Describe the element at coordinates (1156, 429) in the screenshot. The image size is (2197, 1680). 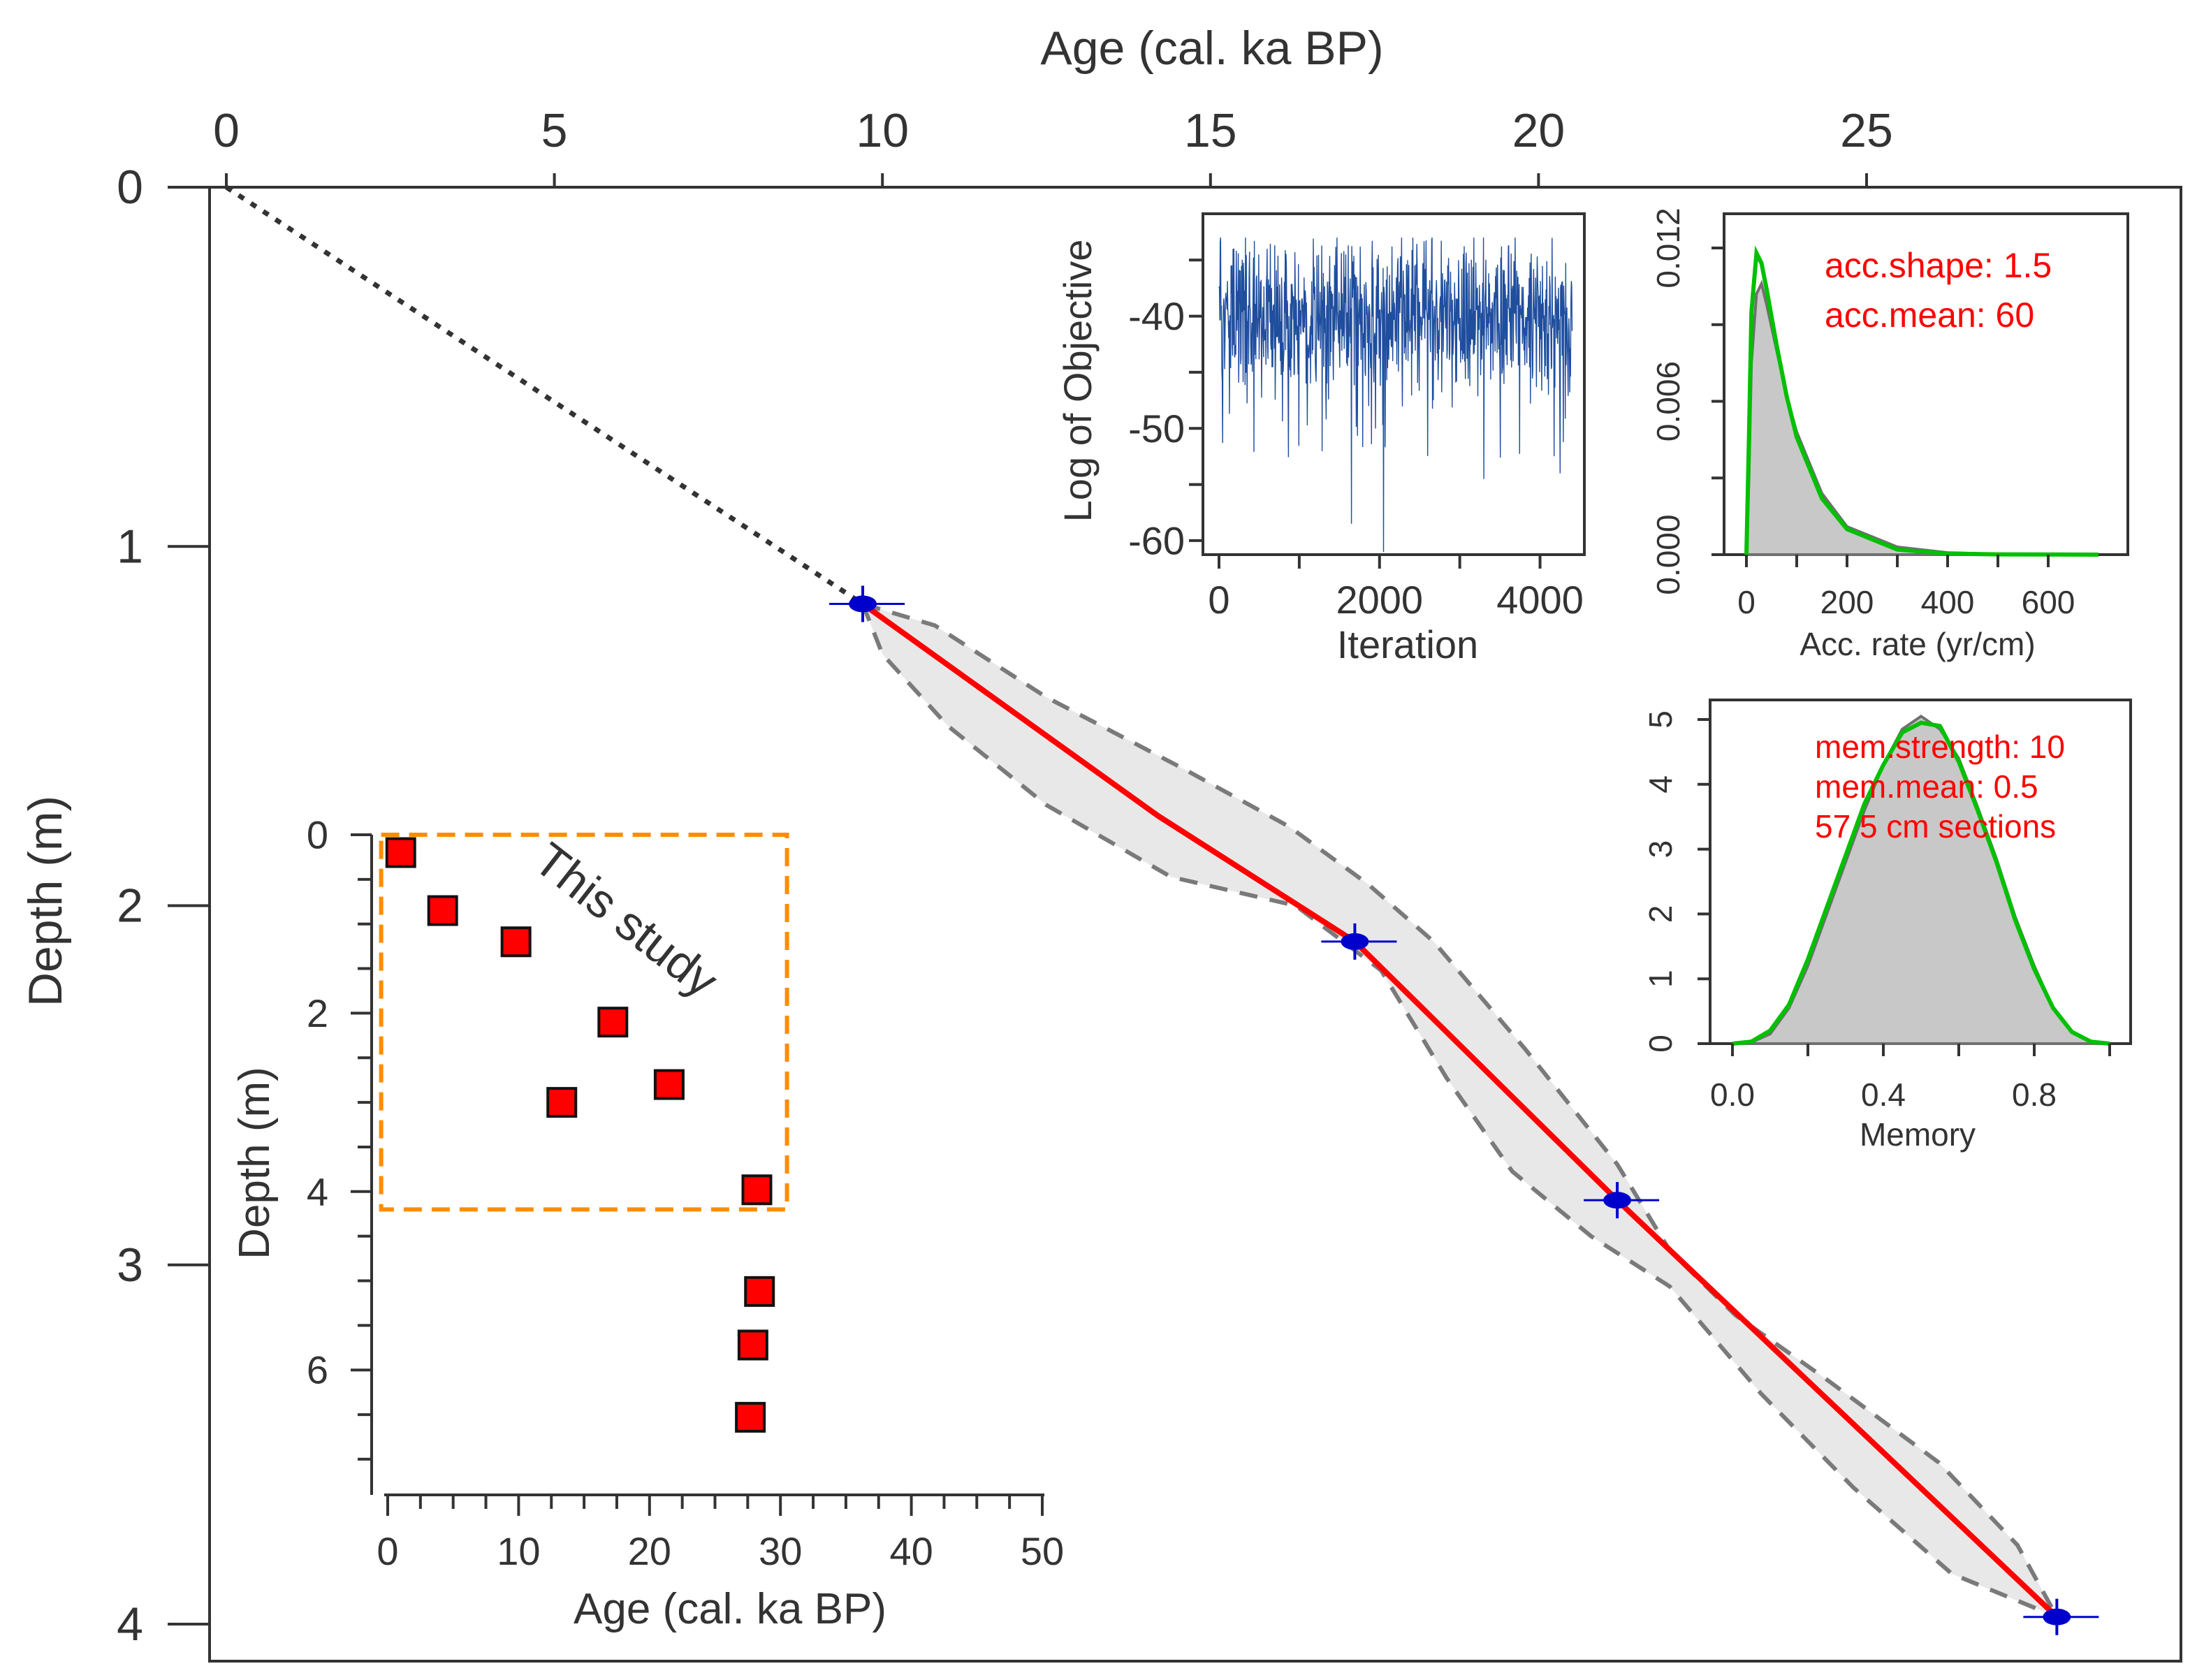
I see `y-tick-label: -50` at that location.